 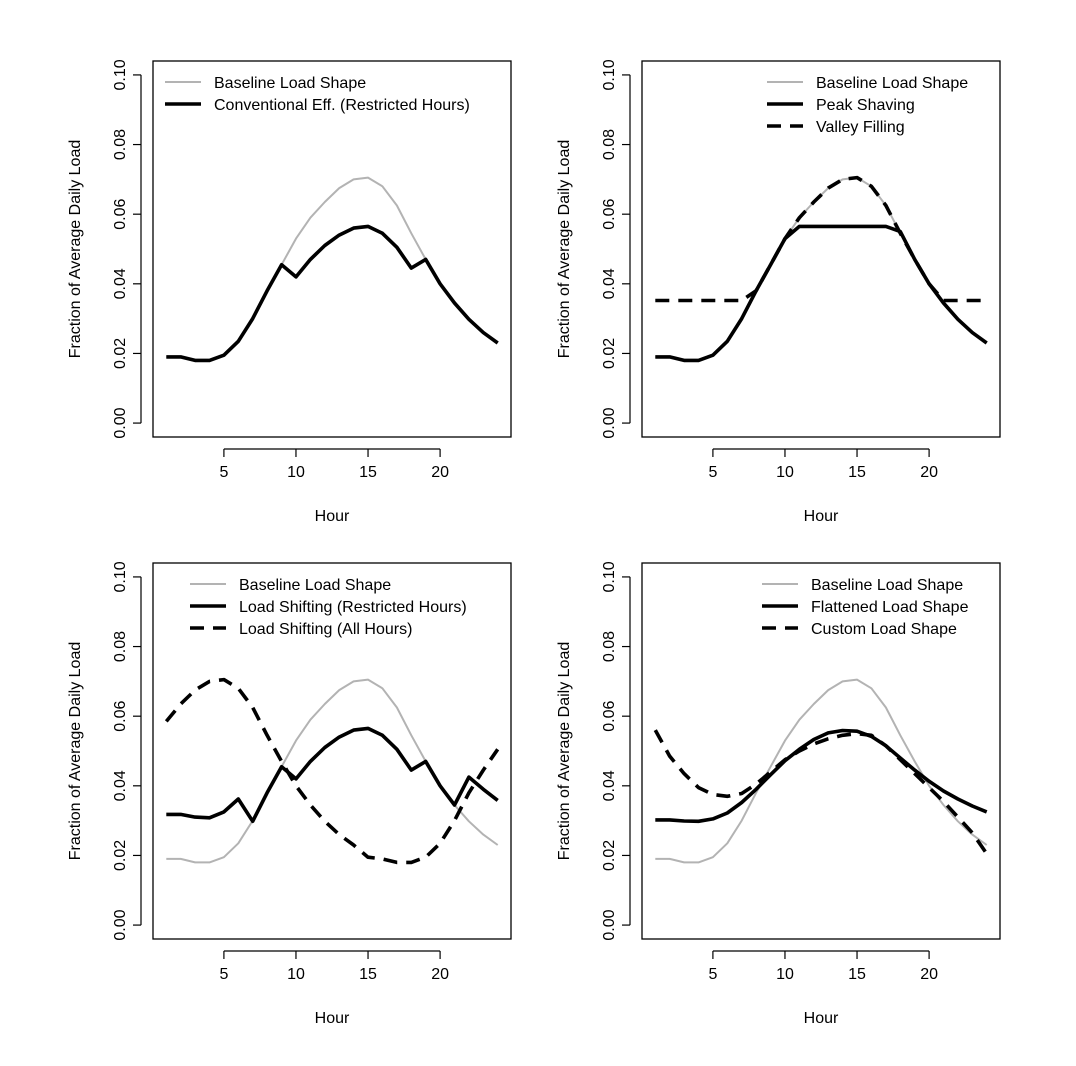 I want to click on series-line-load-shifting-all-hours, so click(x=332, y=771).